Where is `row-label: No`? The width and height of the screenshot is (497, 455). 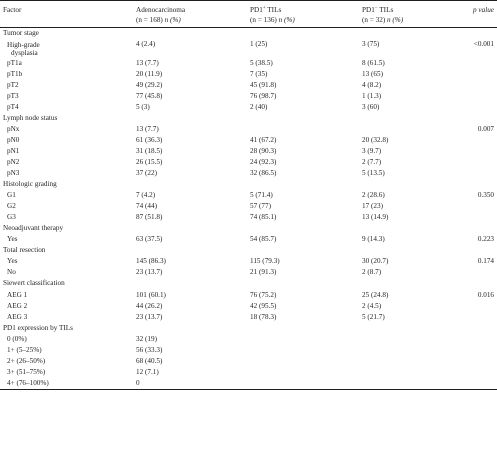 row-label: No is located at coordinates (11, 272).